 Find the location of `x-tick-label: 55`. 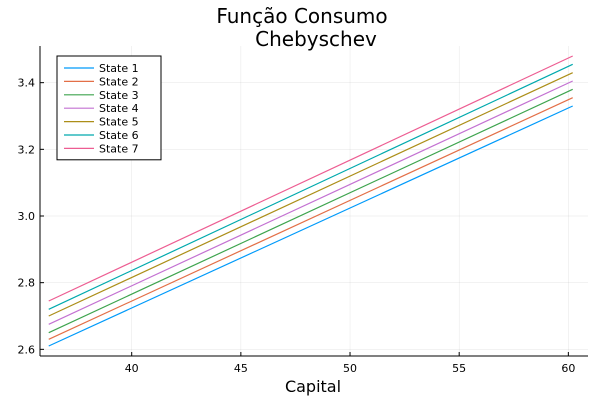

x-tick-label: 55 is located at coordinates (459, 368).